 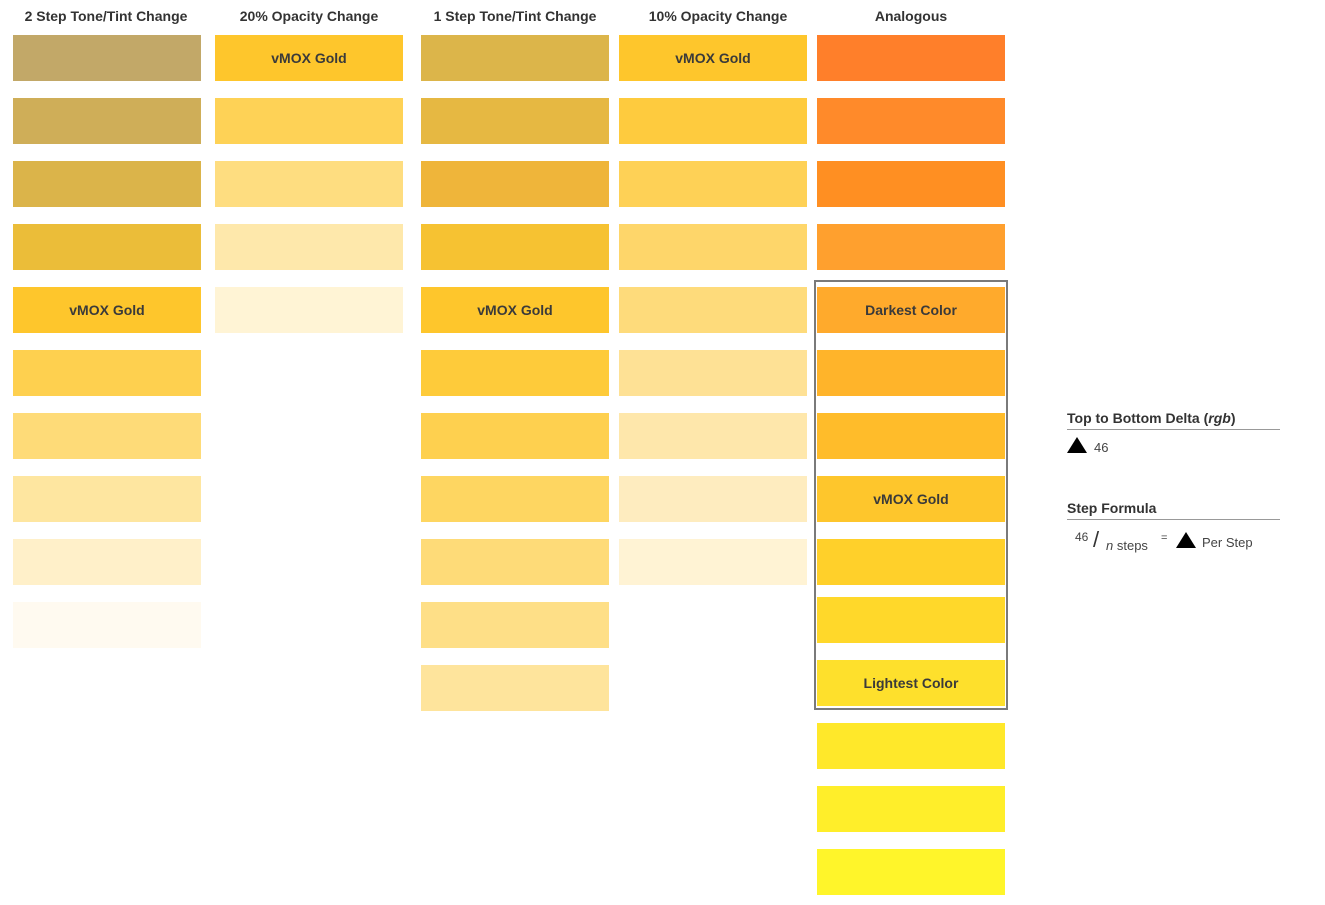 What do you see at coordinates (1082, 537) in the screenshot?
I see `formula-numerator: 46` at bounding box center [1082, 537].